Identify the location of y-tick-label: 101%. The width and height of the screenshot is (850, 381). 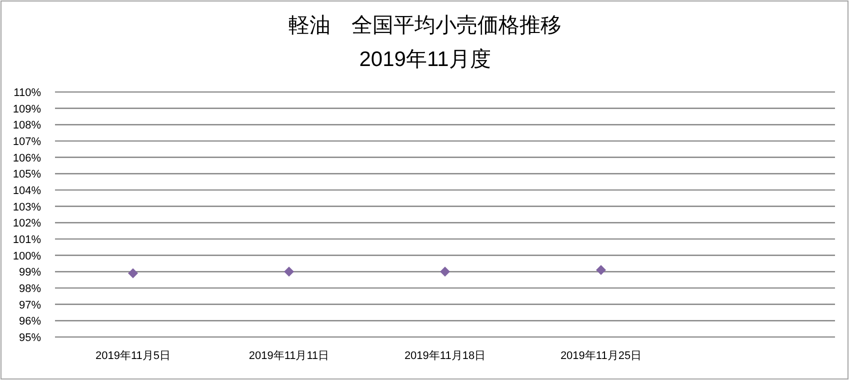
(27, 240).